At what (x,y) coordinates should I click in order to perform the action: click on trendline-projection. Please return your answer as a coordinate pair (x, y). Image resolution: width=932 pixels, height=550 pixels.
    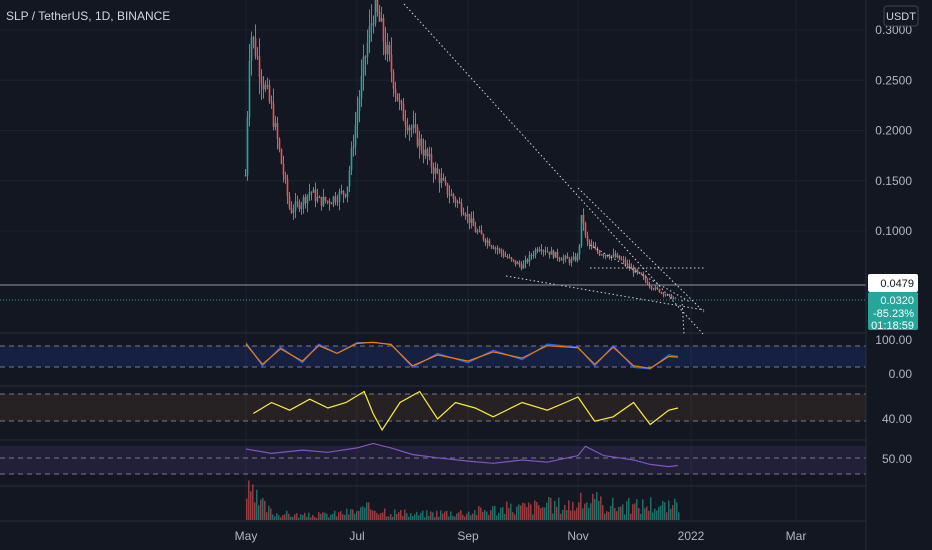
    Looking at the image, I should click on (683, 317).